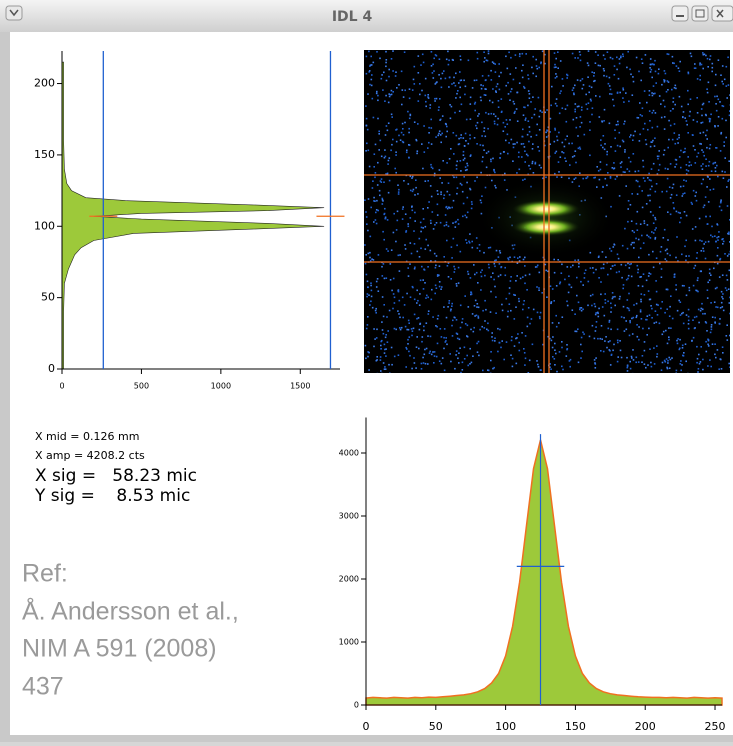 The image size is (733, 746). What do you see at coordinates (680, 13) in the screenshot?
I see `minimize-button` at bounding box center [680, 13].